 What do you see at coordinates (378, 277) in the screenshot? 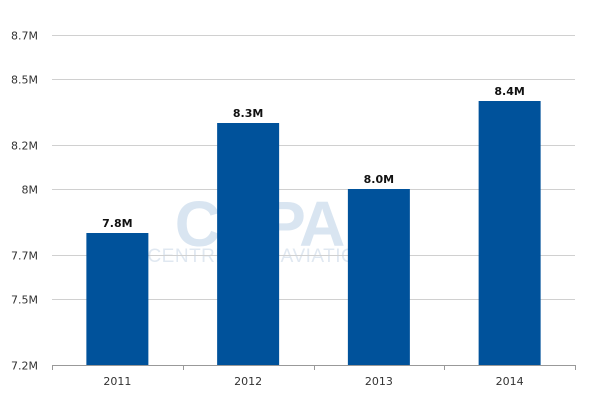
I see `bar-2013` at bounding box center [378, 277].